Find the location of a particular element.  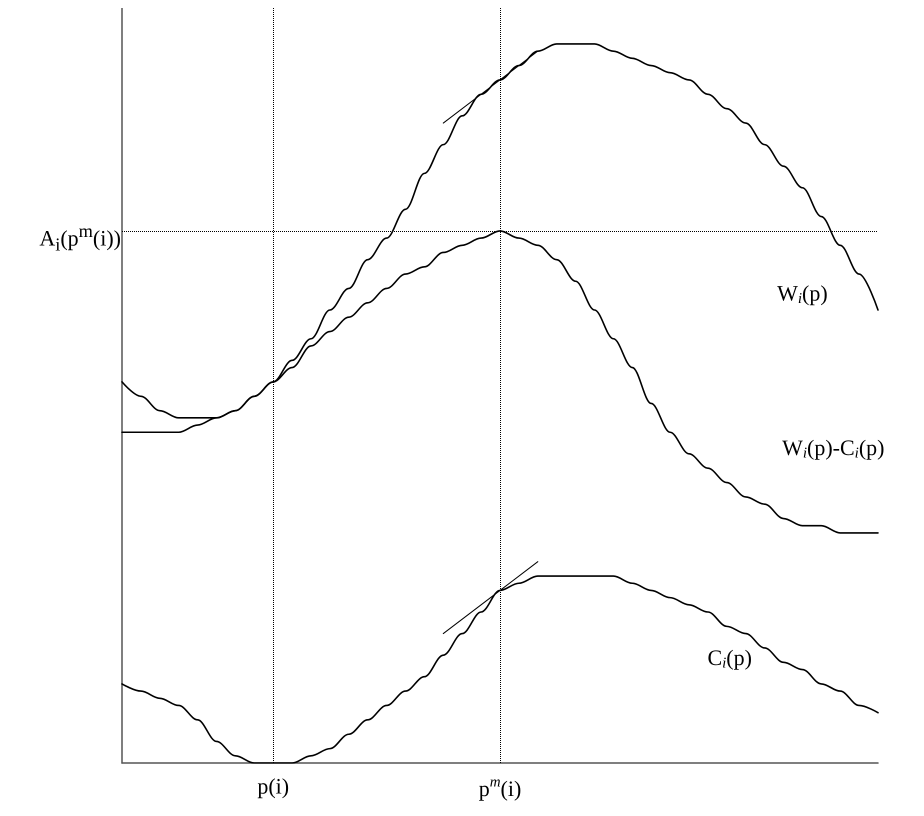

ref-line-label: A$_{i}$(p$^{m}$(i)) is located at coordinates (80, 238).